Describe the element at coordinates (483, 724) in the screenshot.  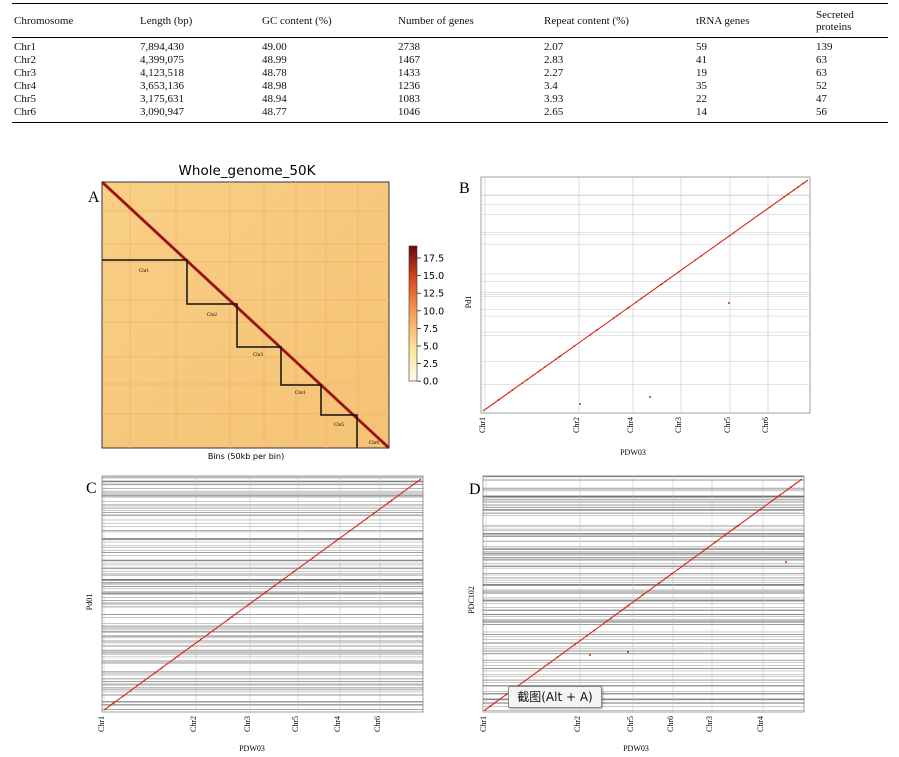
I see `xtick-label: Chr1` at that location.